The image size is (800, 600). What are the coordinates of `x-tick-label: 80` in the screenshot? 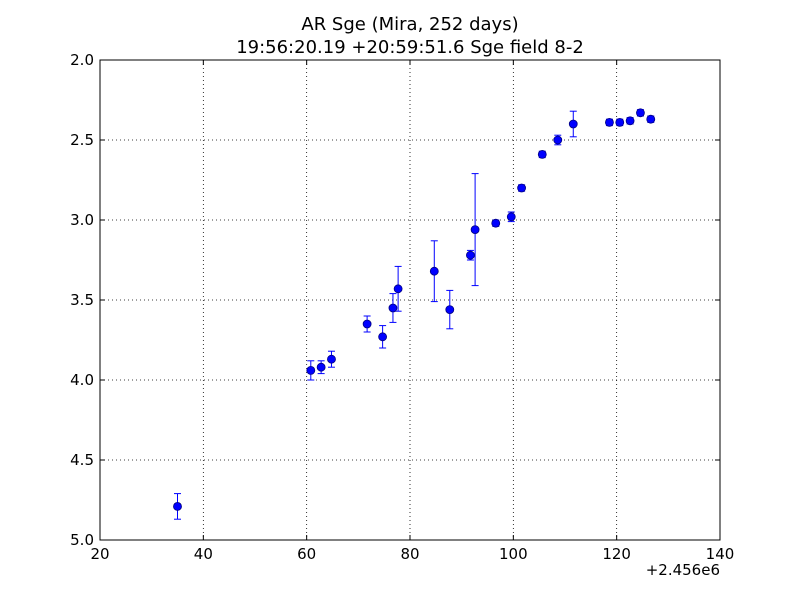 It's located at (409, 554).